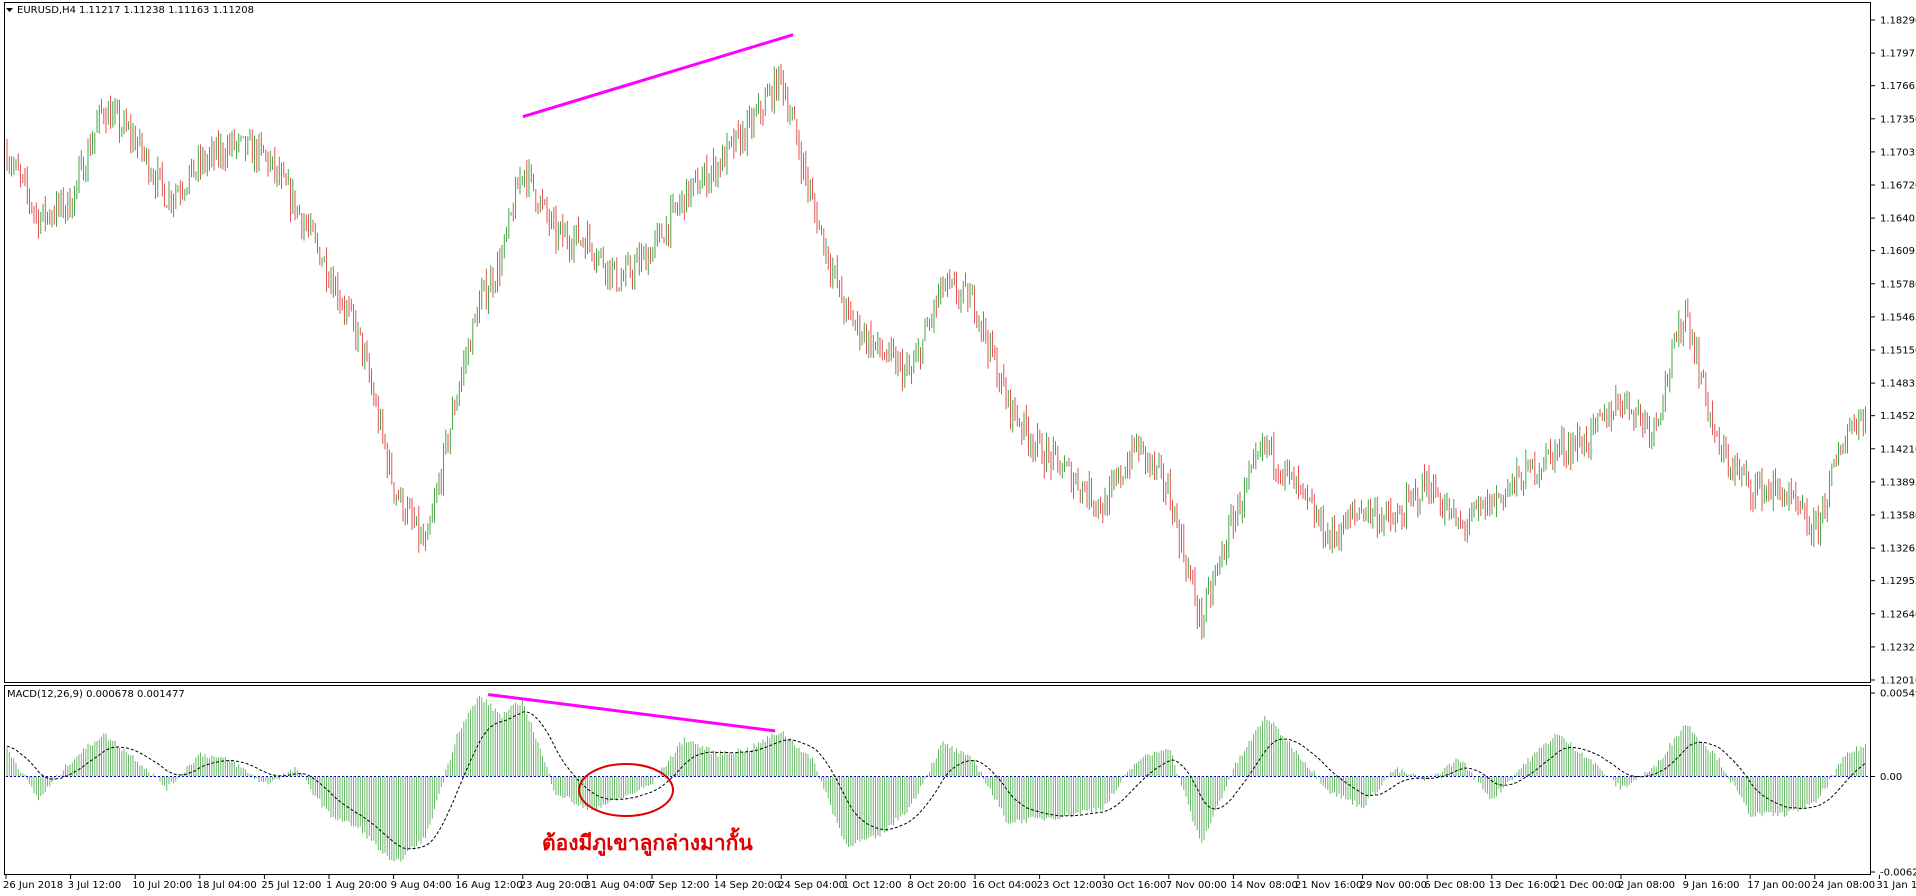 The width and height of the screenshot is (1916, 896). I want to click on price-tick-label: 1.12325, so click(1898, 647).